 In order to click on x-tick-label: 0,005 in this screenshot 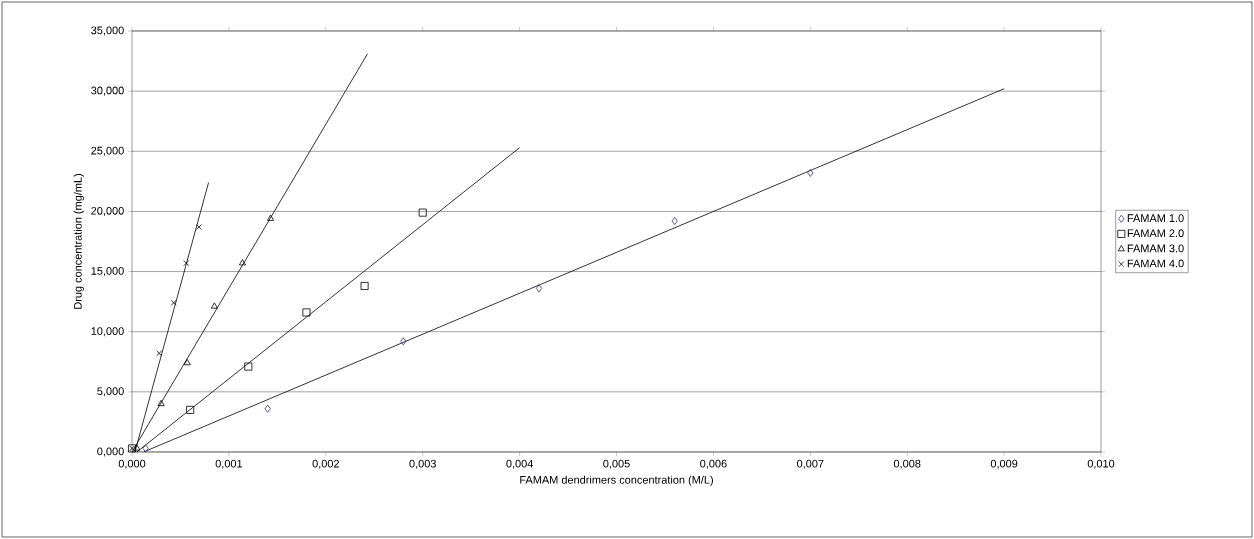, I will do `click(616, 464)`.